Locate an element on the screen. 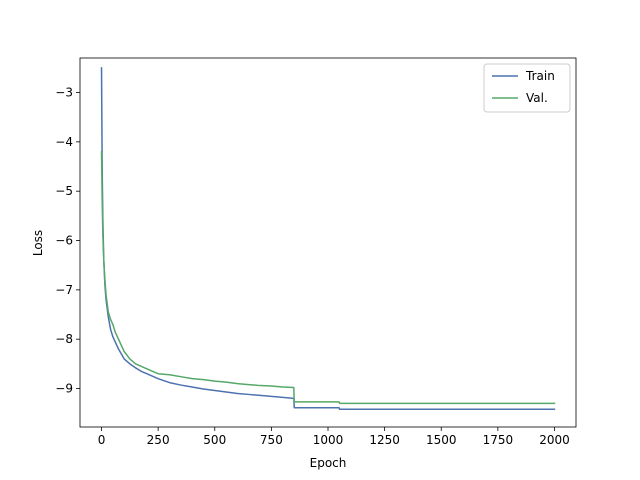 The image size is (640, 480). legend: Train Val. is located at coordinates (527, 88).